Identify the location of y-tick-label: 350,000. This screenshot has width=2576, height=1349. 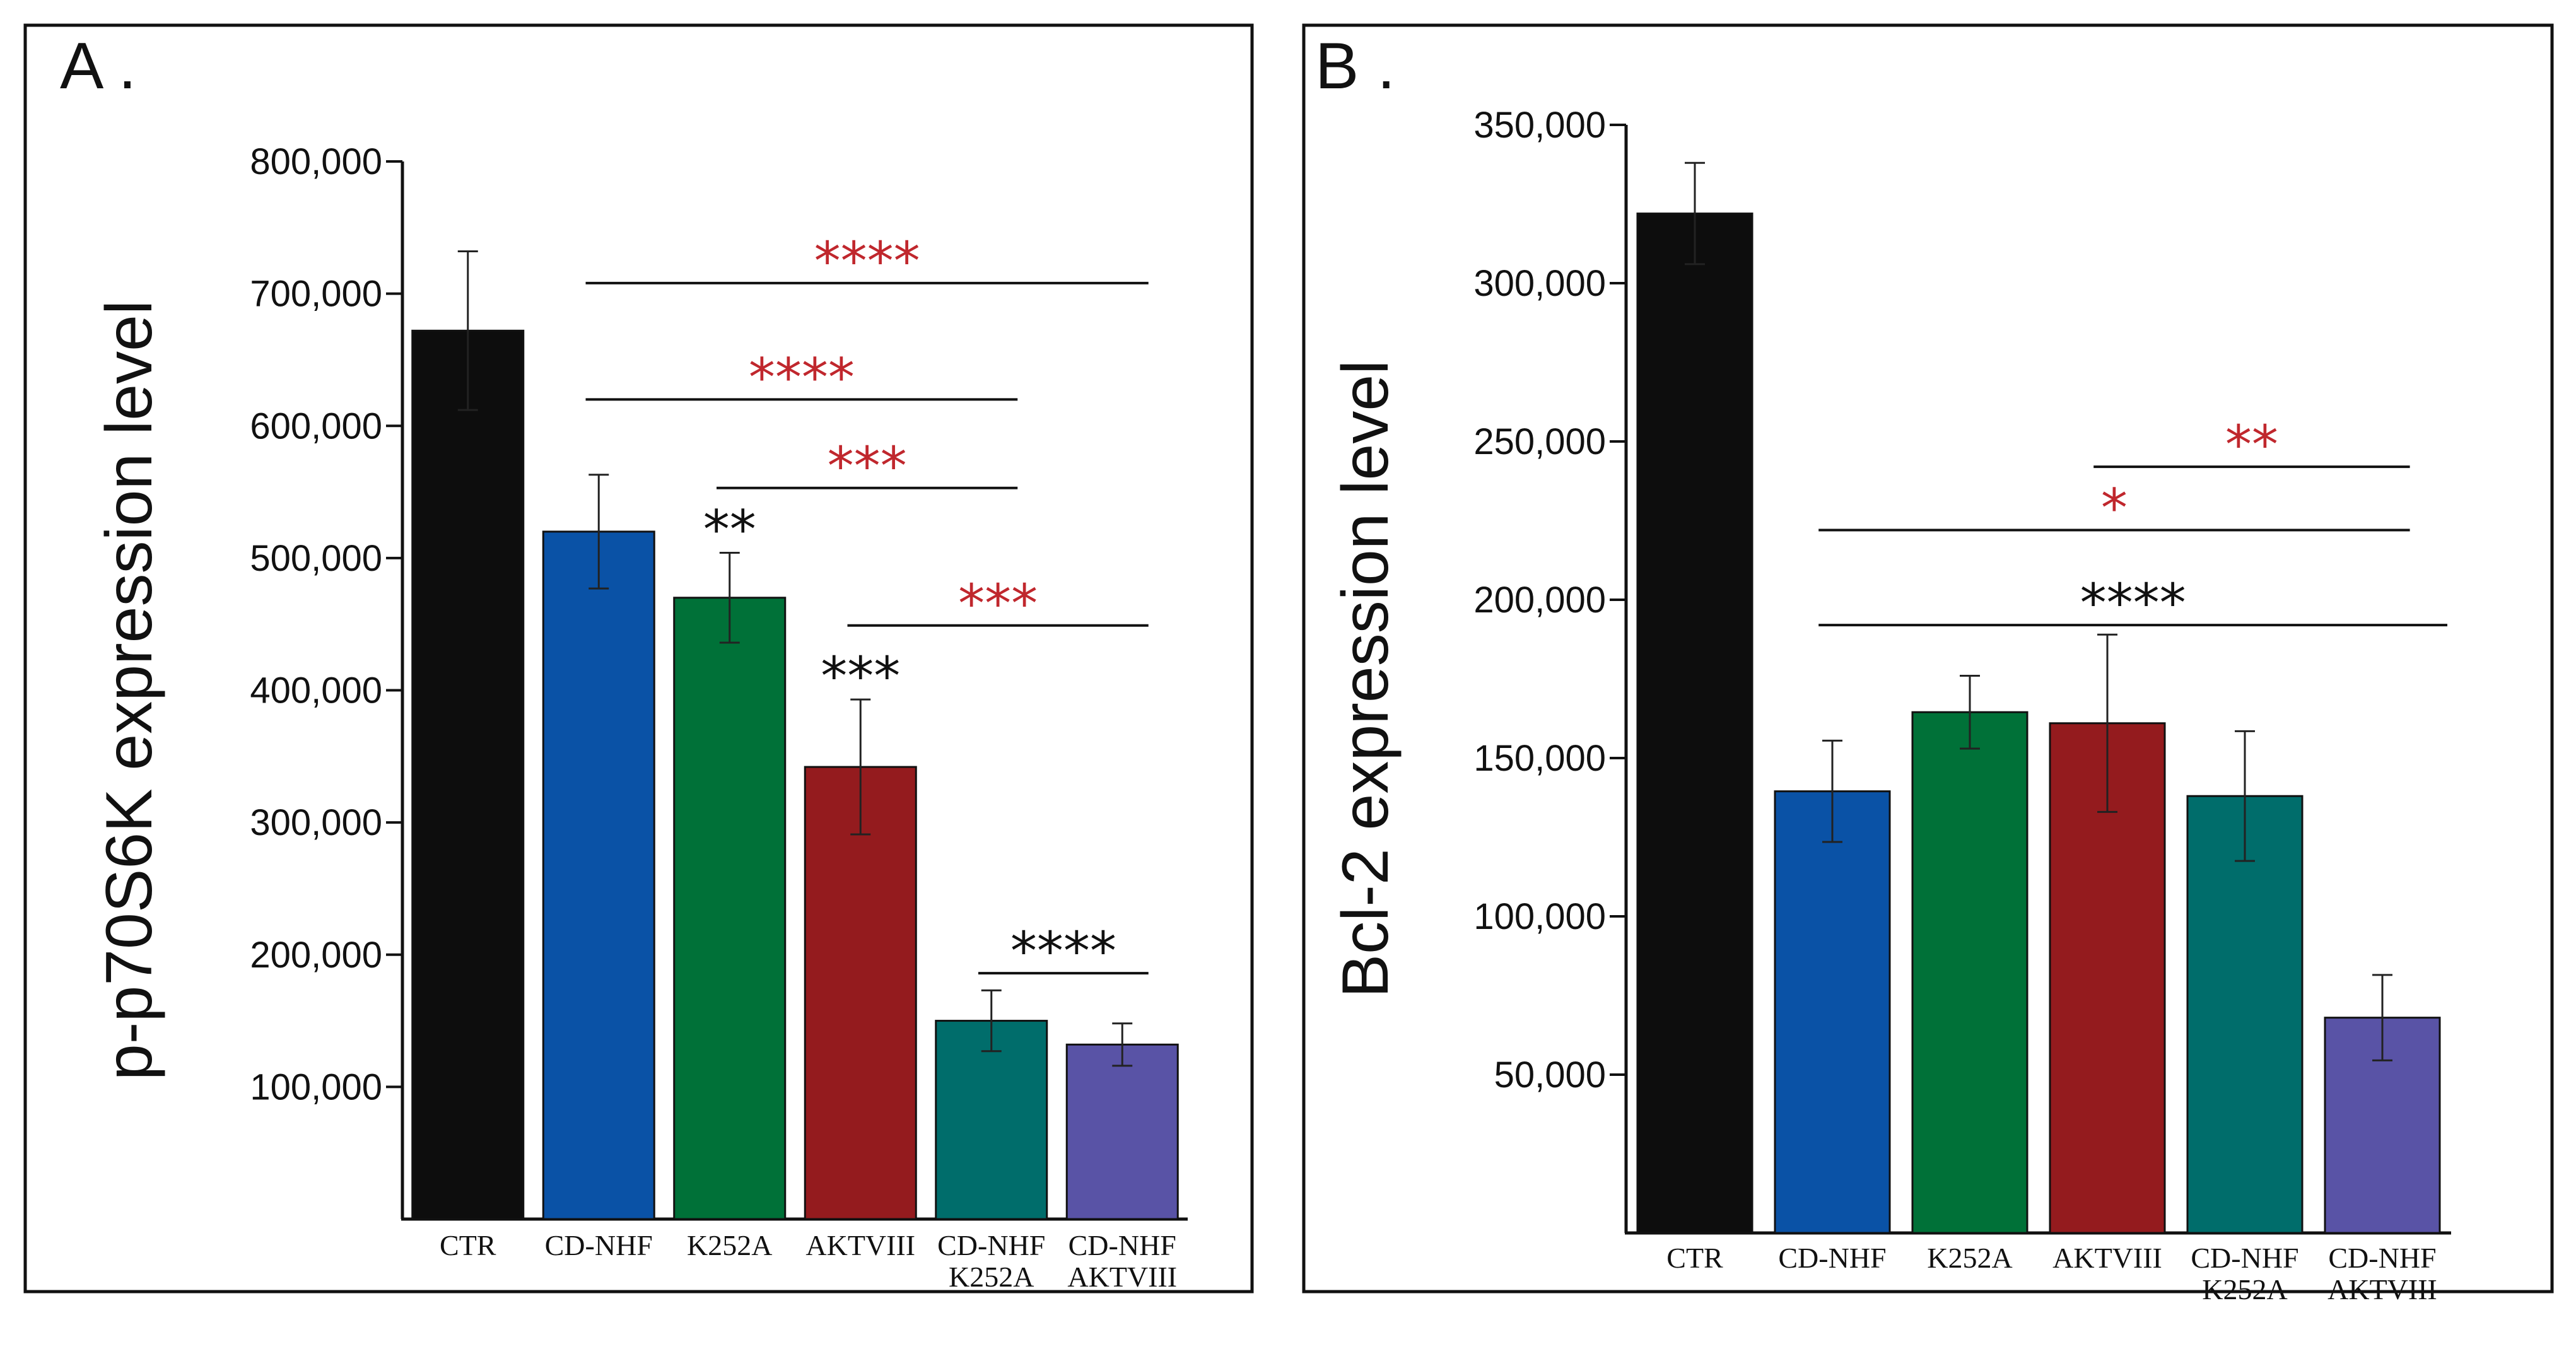
(1539, 126).